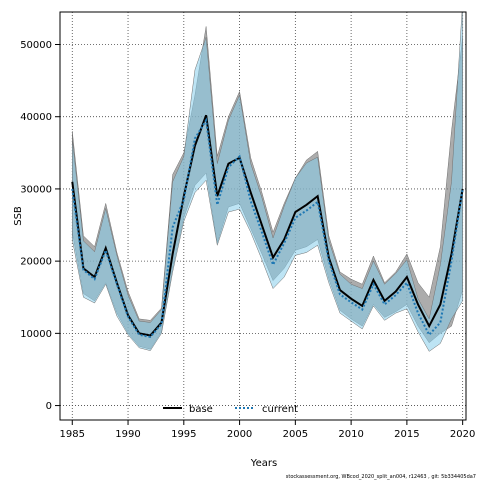 This screenshot has height=480, width=480. What do you see at coordinates (40, 226) in the screenshot?
I see `y-axis-ticks: 0 10000 20000 30000 40000 50000` at bounding box center [40, 226].